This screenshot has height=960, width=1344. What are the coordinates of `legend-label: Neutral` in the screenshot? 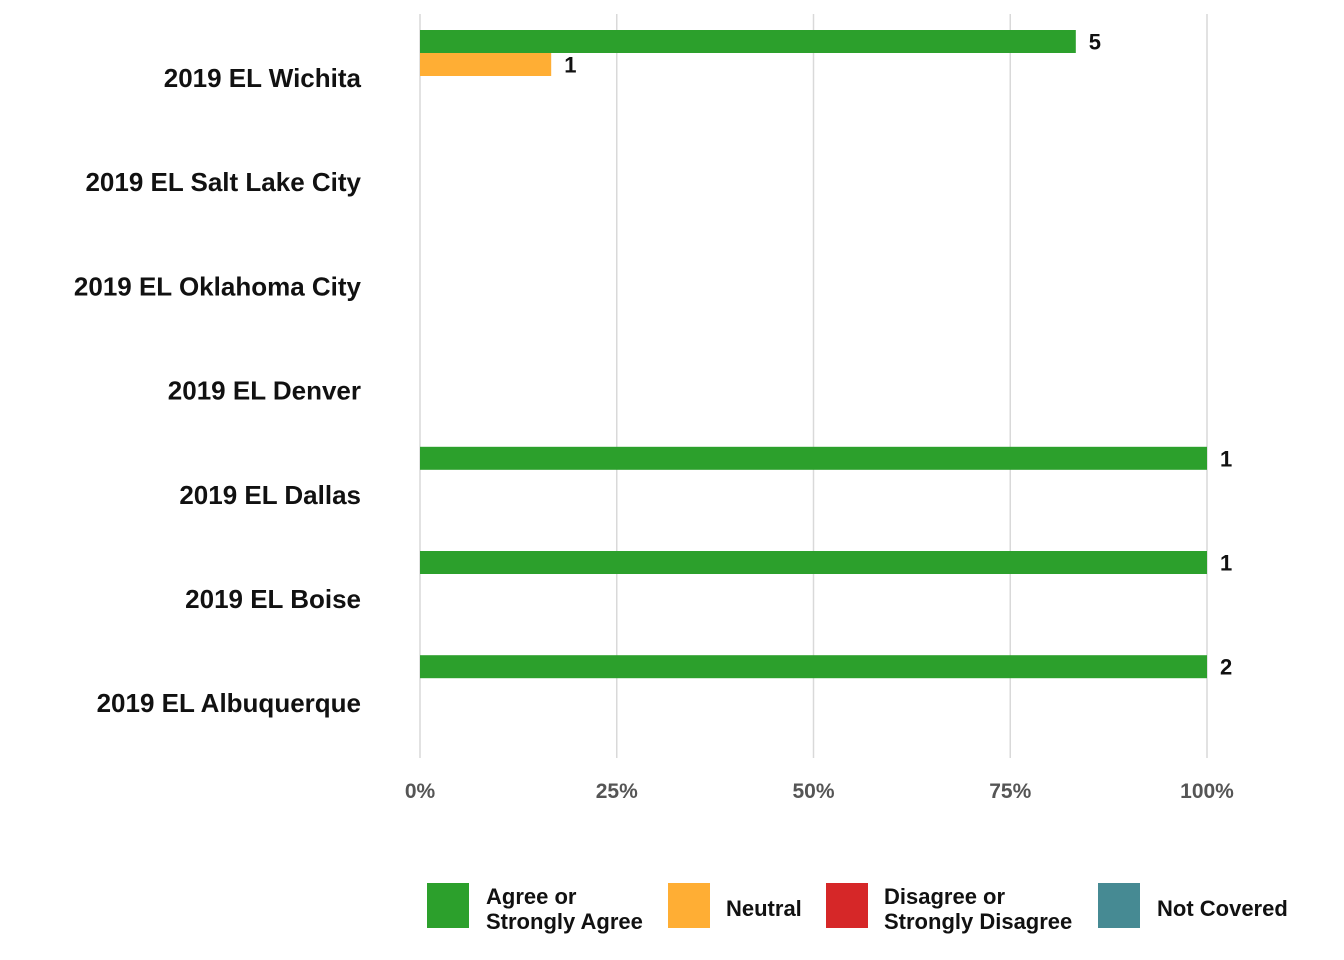 It's located at (764, 908).